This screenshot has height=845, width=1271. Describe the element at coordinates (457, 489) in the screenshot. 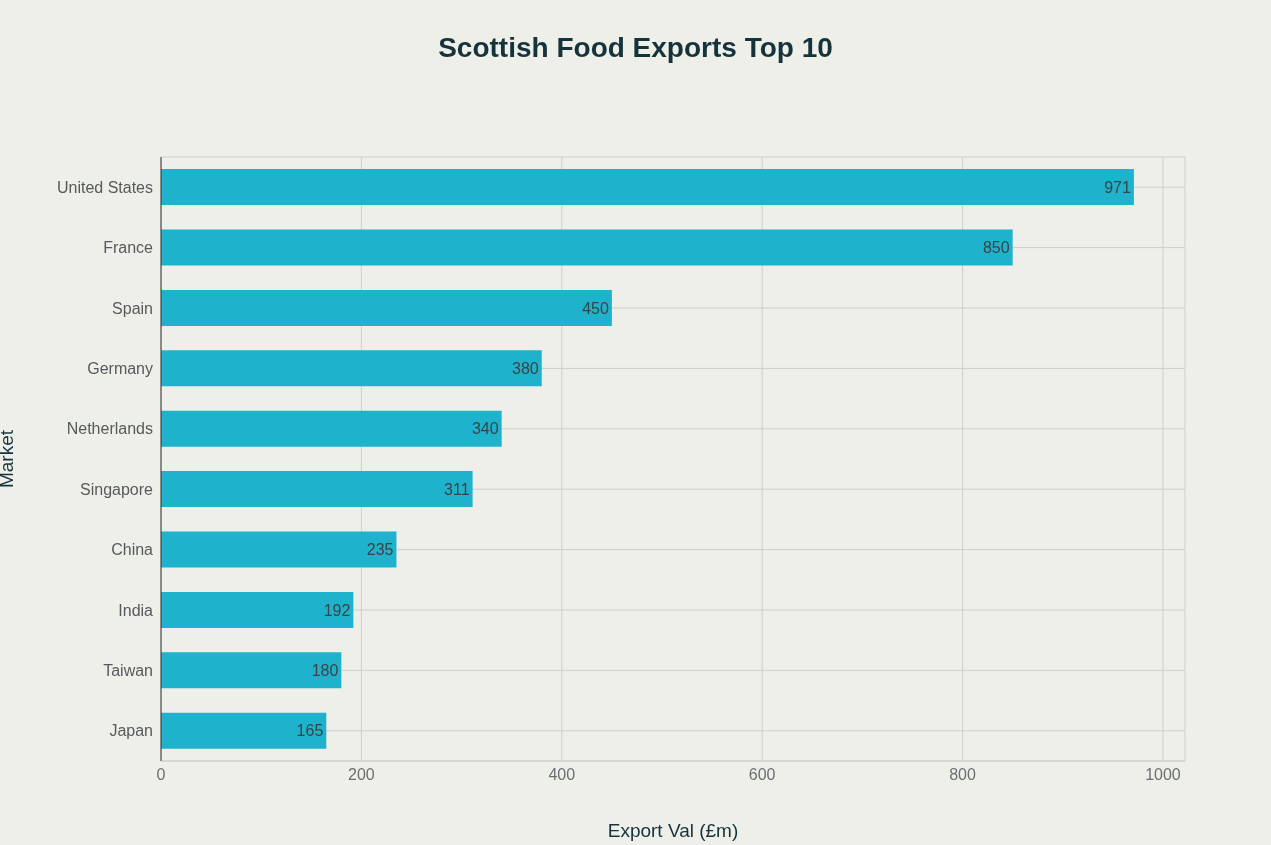

I see `data-label: 311` at that location.